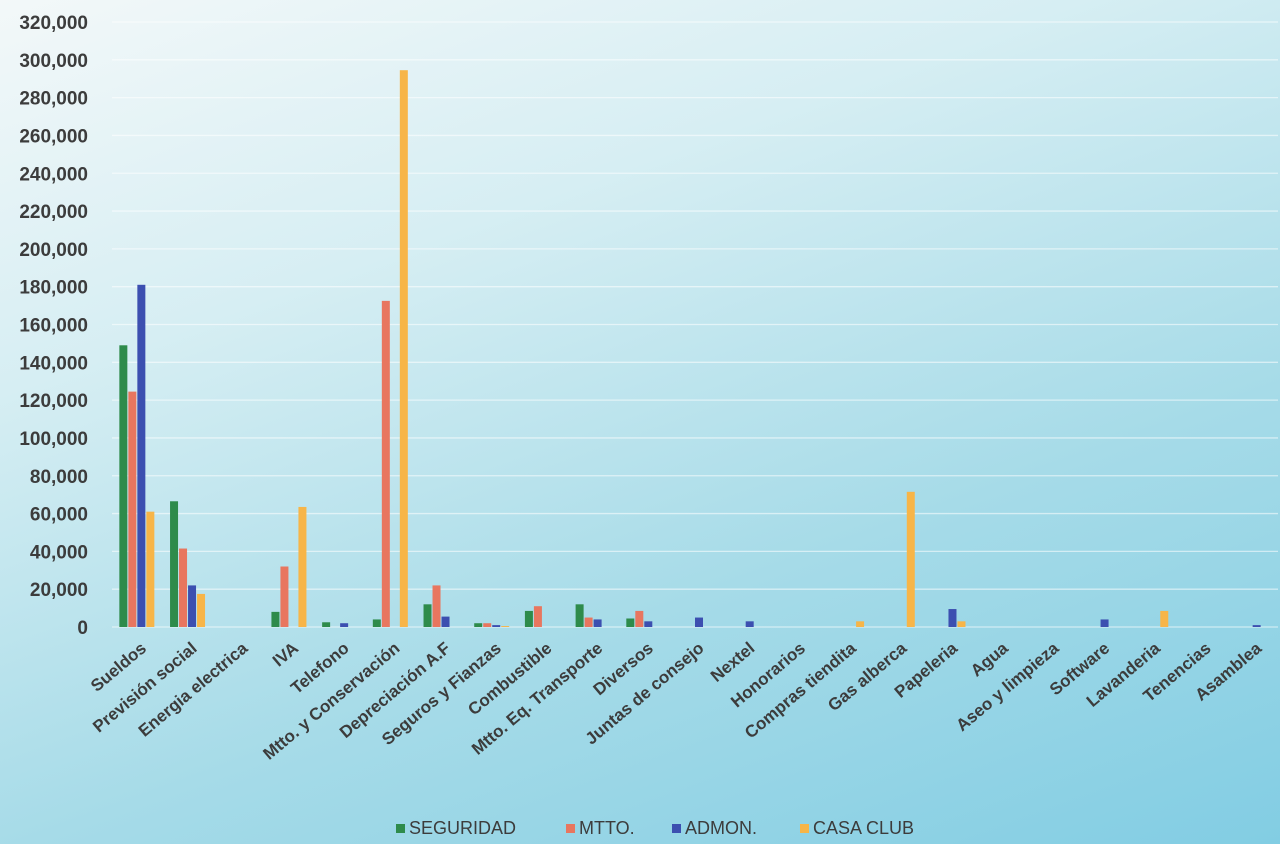  What do you see at coordinates (53, 439) in the screenshot?
I see `y-tick-label: 100,000` at bounding box center [53, 439].